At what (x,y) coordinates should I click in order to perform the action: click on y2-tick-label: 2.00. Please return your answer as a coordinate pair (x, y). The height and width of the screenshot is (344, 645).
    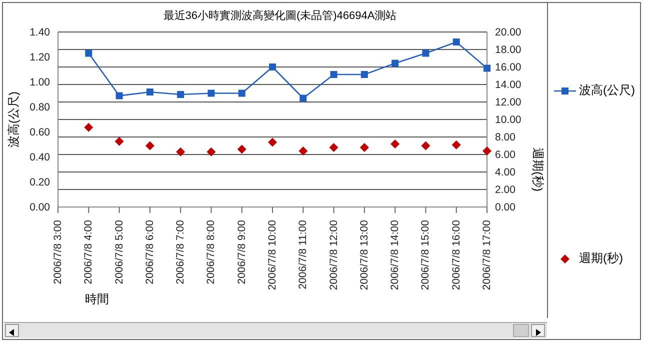
    Looking at the image, I should click on (505, 190).